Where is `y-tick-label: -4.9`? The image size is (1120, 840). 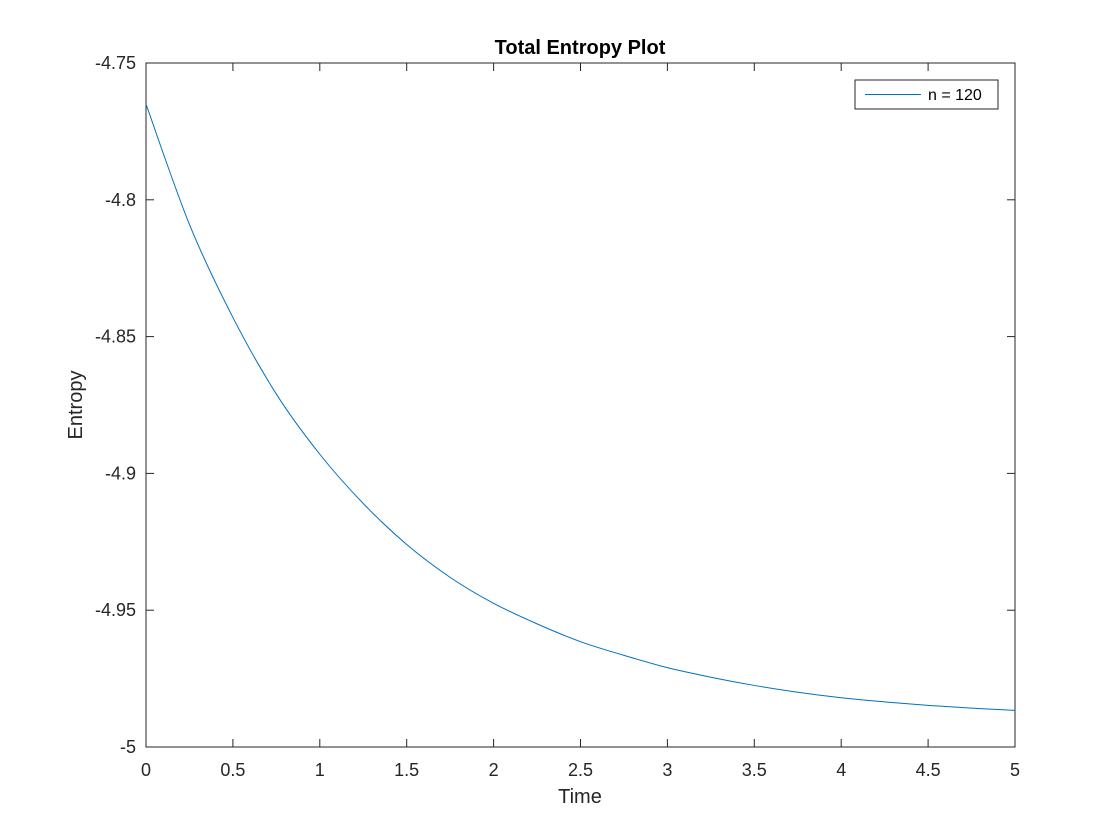
y-tick-label: -4.9 is located at coordinates (120, 473).